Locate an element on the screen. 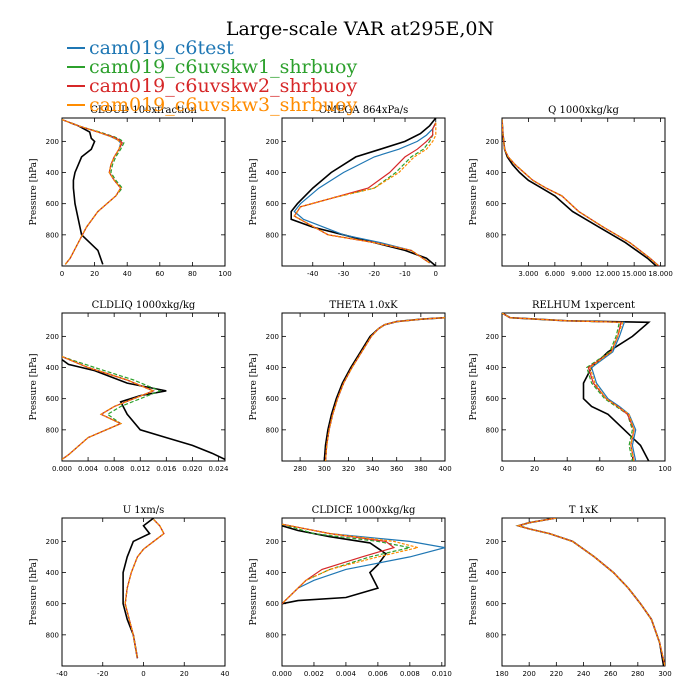 This screenshot has height=700, width=700. panel-title: CLOUD 100xfraction is located at coordinates (143, 110).